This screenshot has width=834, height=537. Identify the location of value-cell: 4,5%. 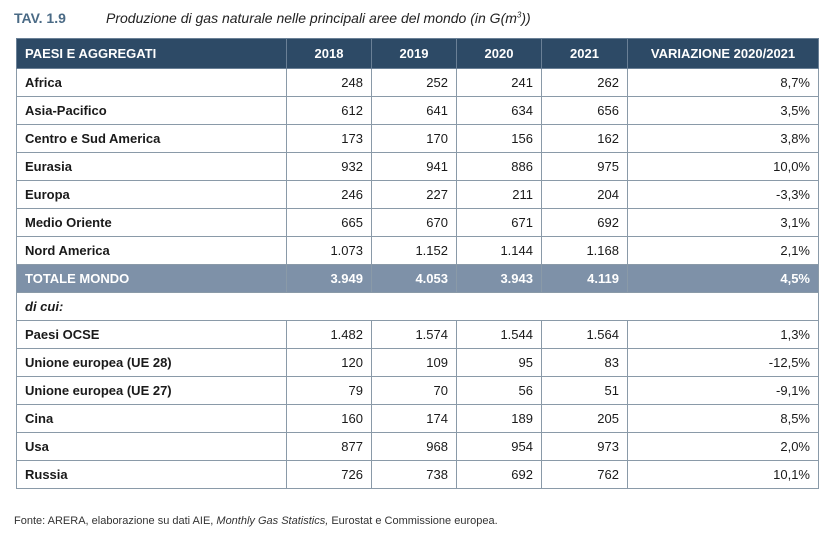
(723, 278).